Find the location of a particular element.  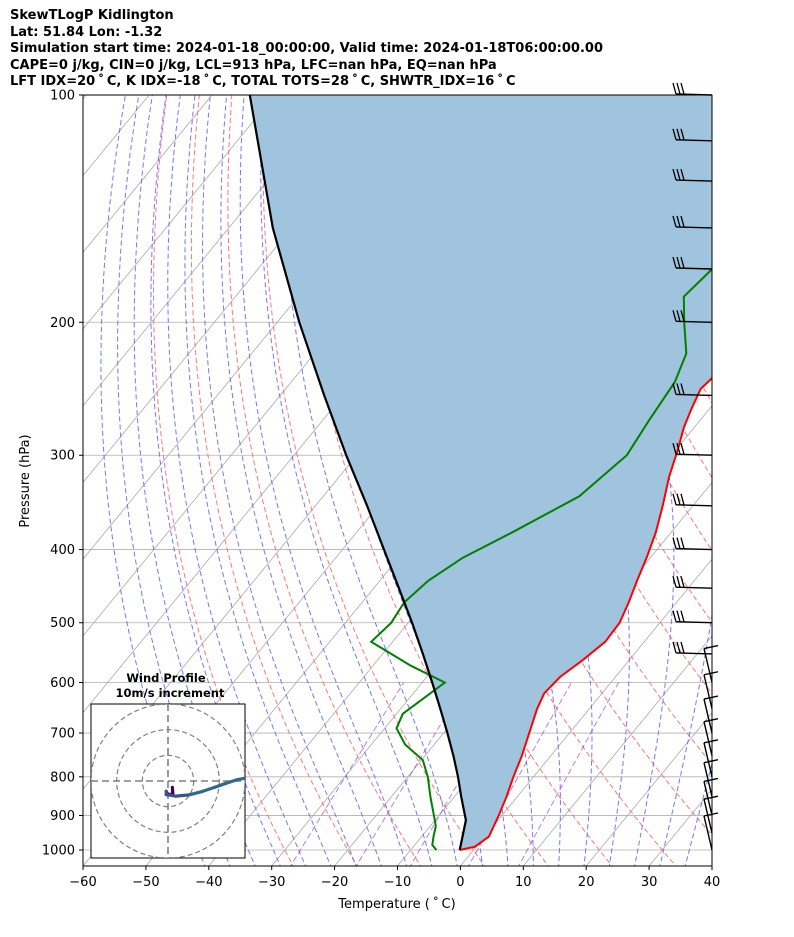

x-axis-label: Temperature ( ˚ C) is located at coordinates (396, 904).